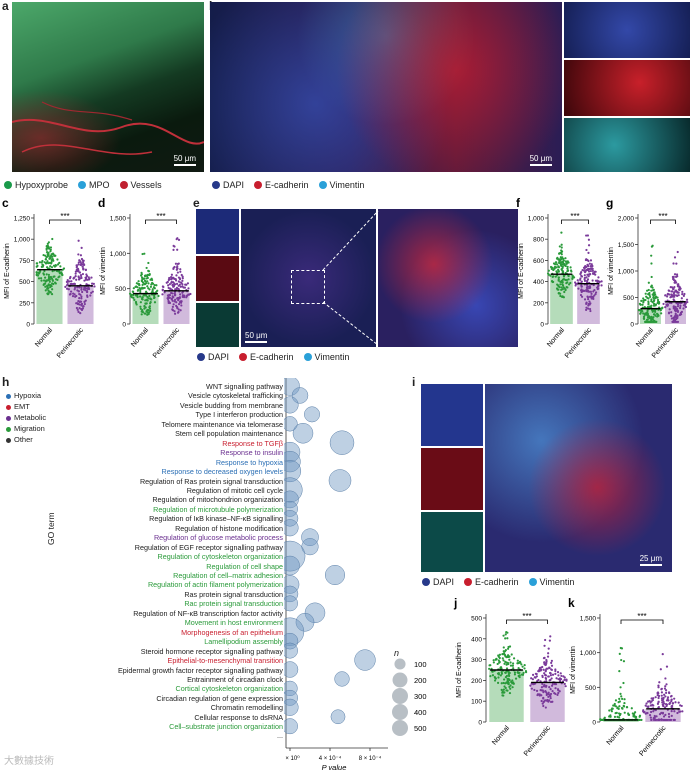 This screenshot has width=692, height=771. What do you see at coordinates (229, 689) in the screenshot?
I see `go-term-label: Cortical cytoskeleton organization` at bounding box center [229, 689].